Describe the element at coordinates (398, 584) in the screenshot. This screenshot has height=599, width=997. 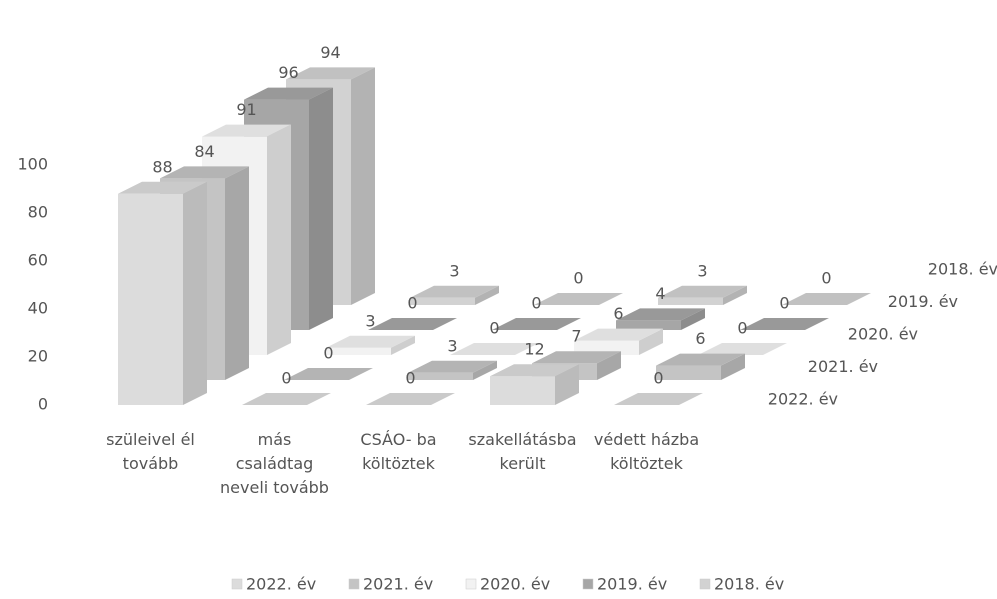
I see `legend-label: 2021. év` at that location.